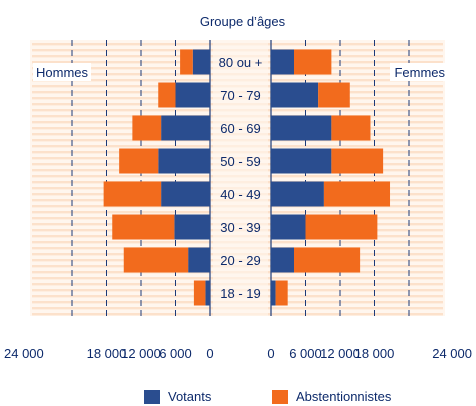 The height and width of the screenshot is (406, 476). I want to click on x-tick-label-right: 0, so click(270, 353).